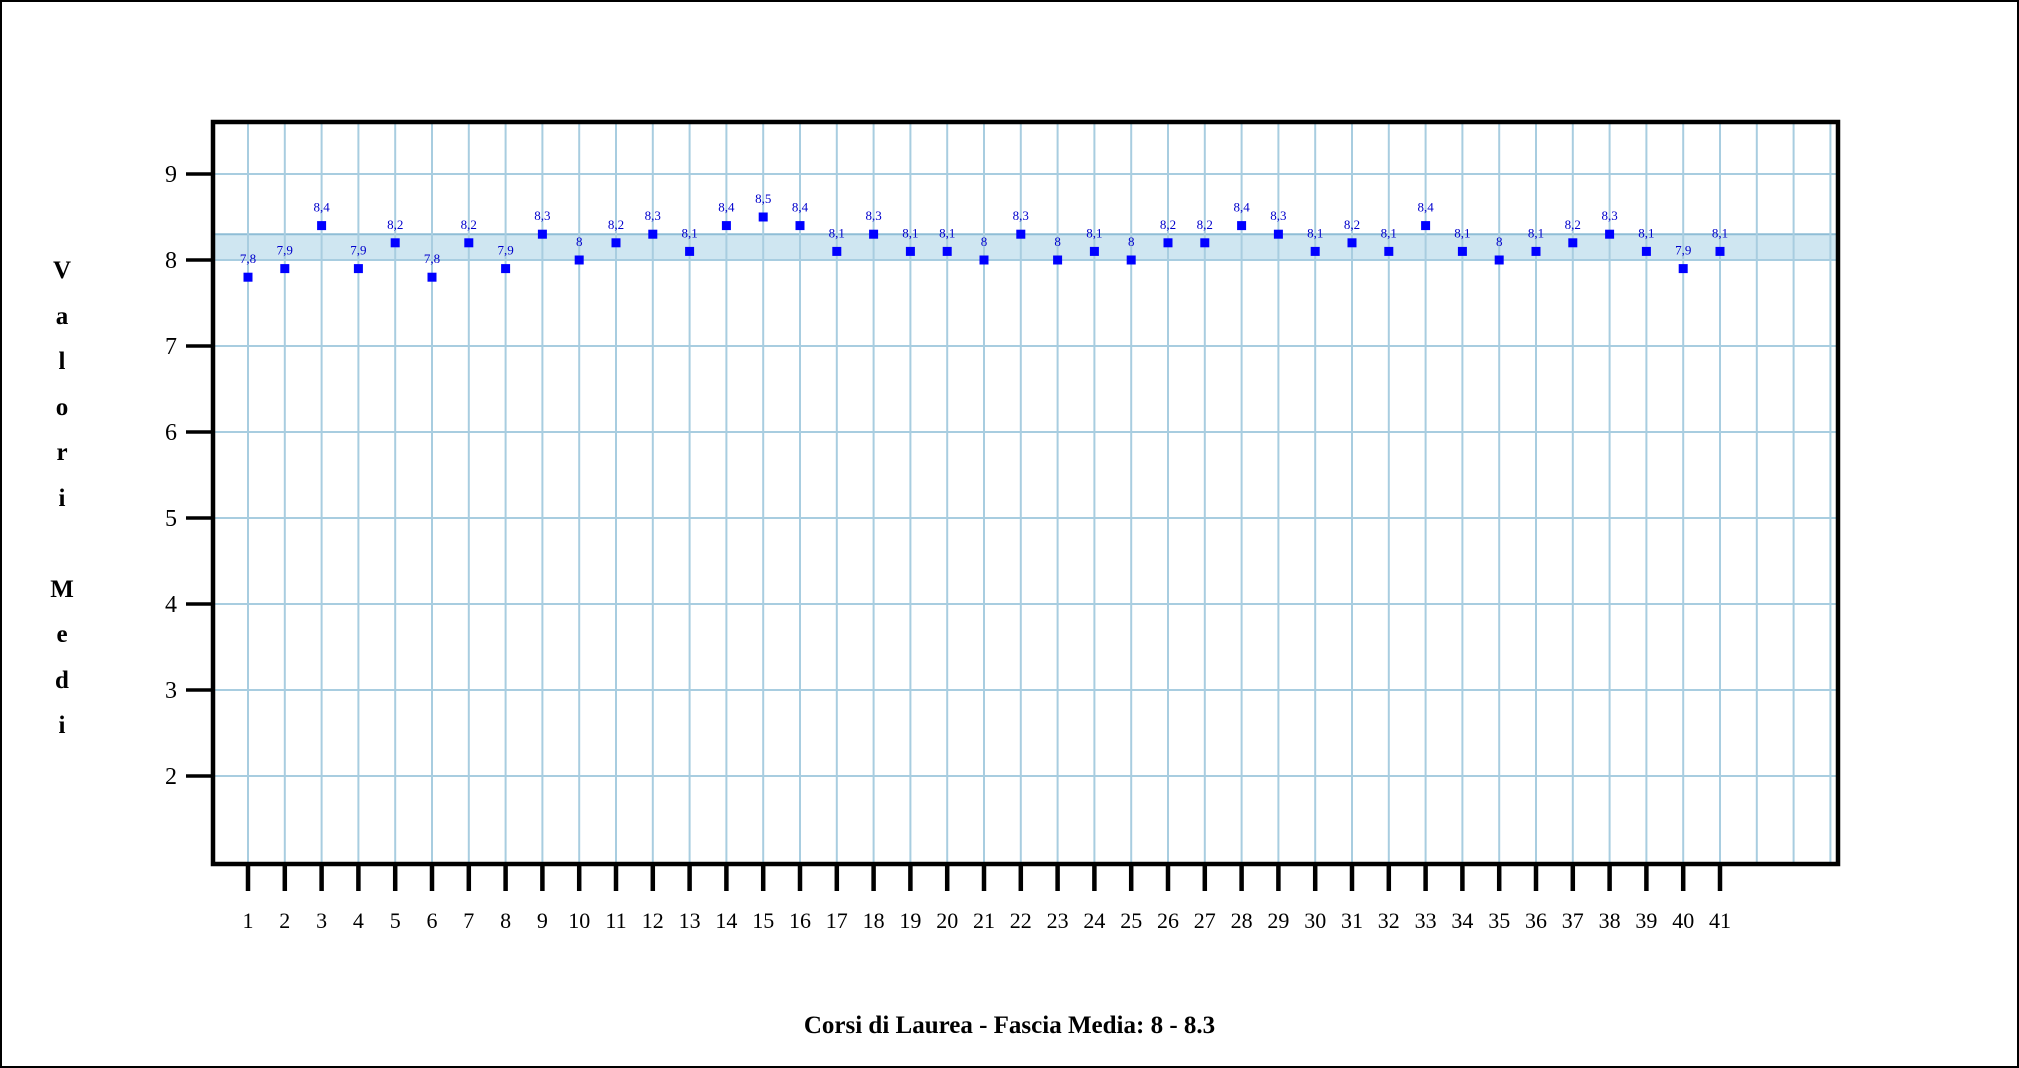  Describe the element at coordinates (1352, 920) in the screenshot. I see `x-tick-label: 31` at that location.